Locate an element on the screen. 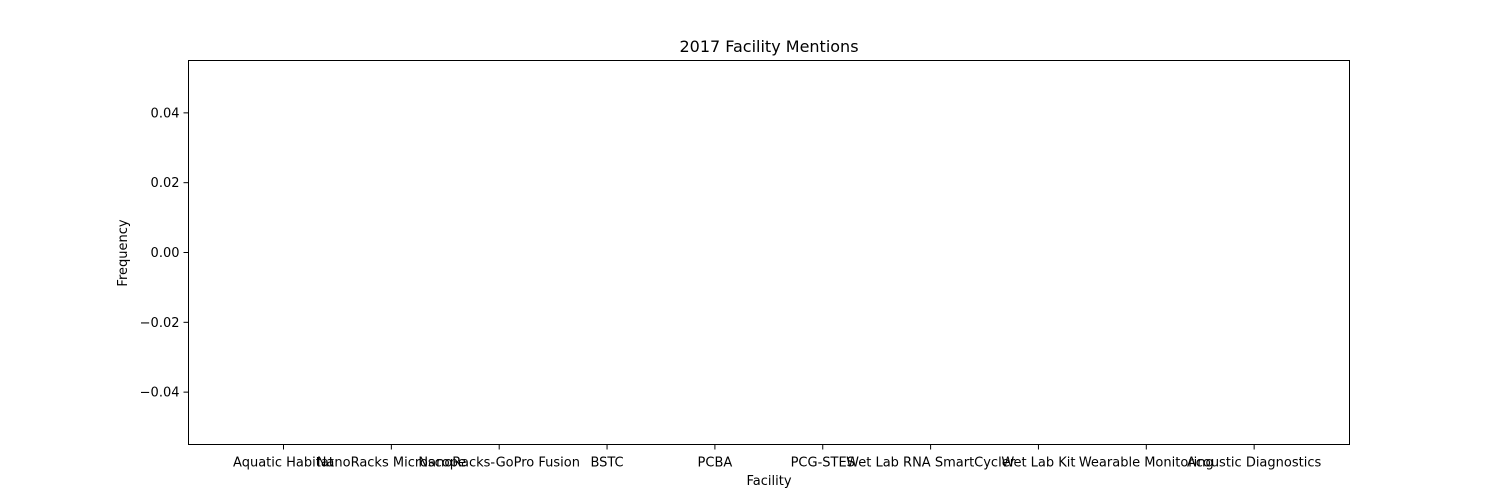  x-tick-label: NanoRacks-GoPro Fusion is located at coordinates (499, 463).